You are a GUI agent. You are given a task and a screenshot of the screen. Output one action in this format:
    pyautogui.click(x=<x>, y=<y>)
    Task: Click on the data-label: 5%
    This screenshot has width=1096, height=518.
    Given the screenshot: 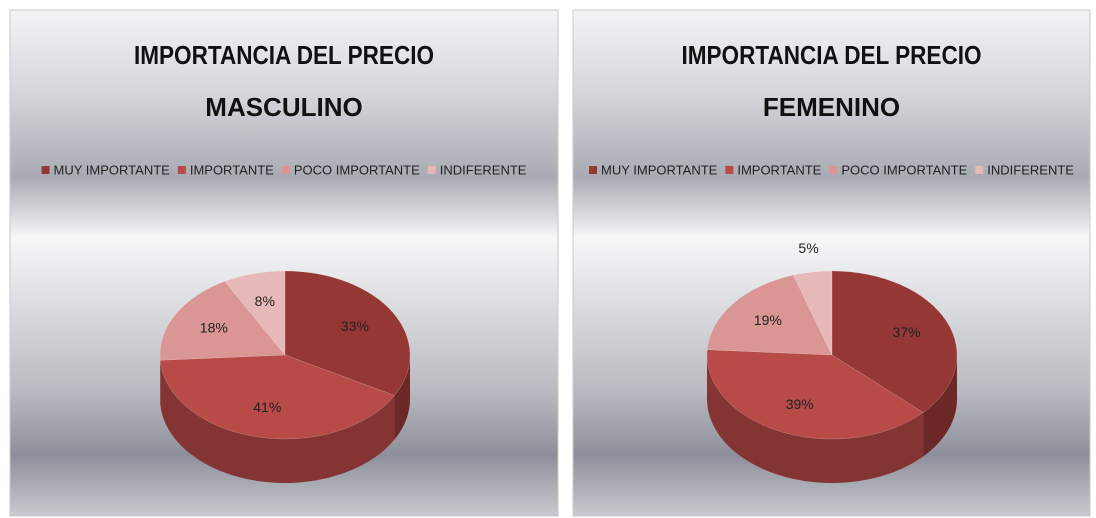 What is the action you would take?
    pyautogui.click(x=808, y=248)
    